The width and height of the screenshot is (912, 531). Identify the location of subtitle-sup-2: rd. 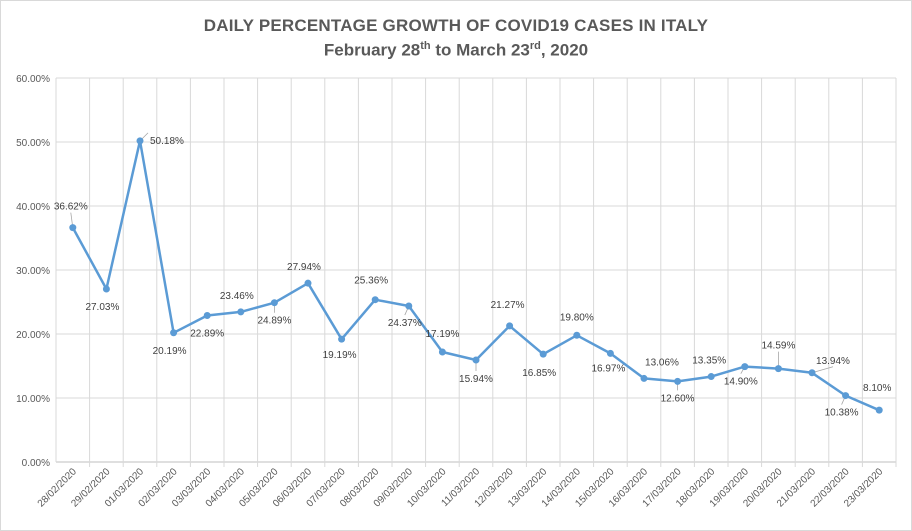
(535, 46).